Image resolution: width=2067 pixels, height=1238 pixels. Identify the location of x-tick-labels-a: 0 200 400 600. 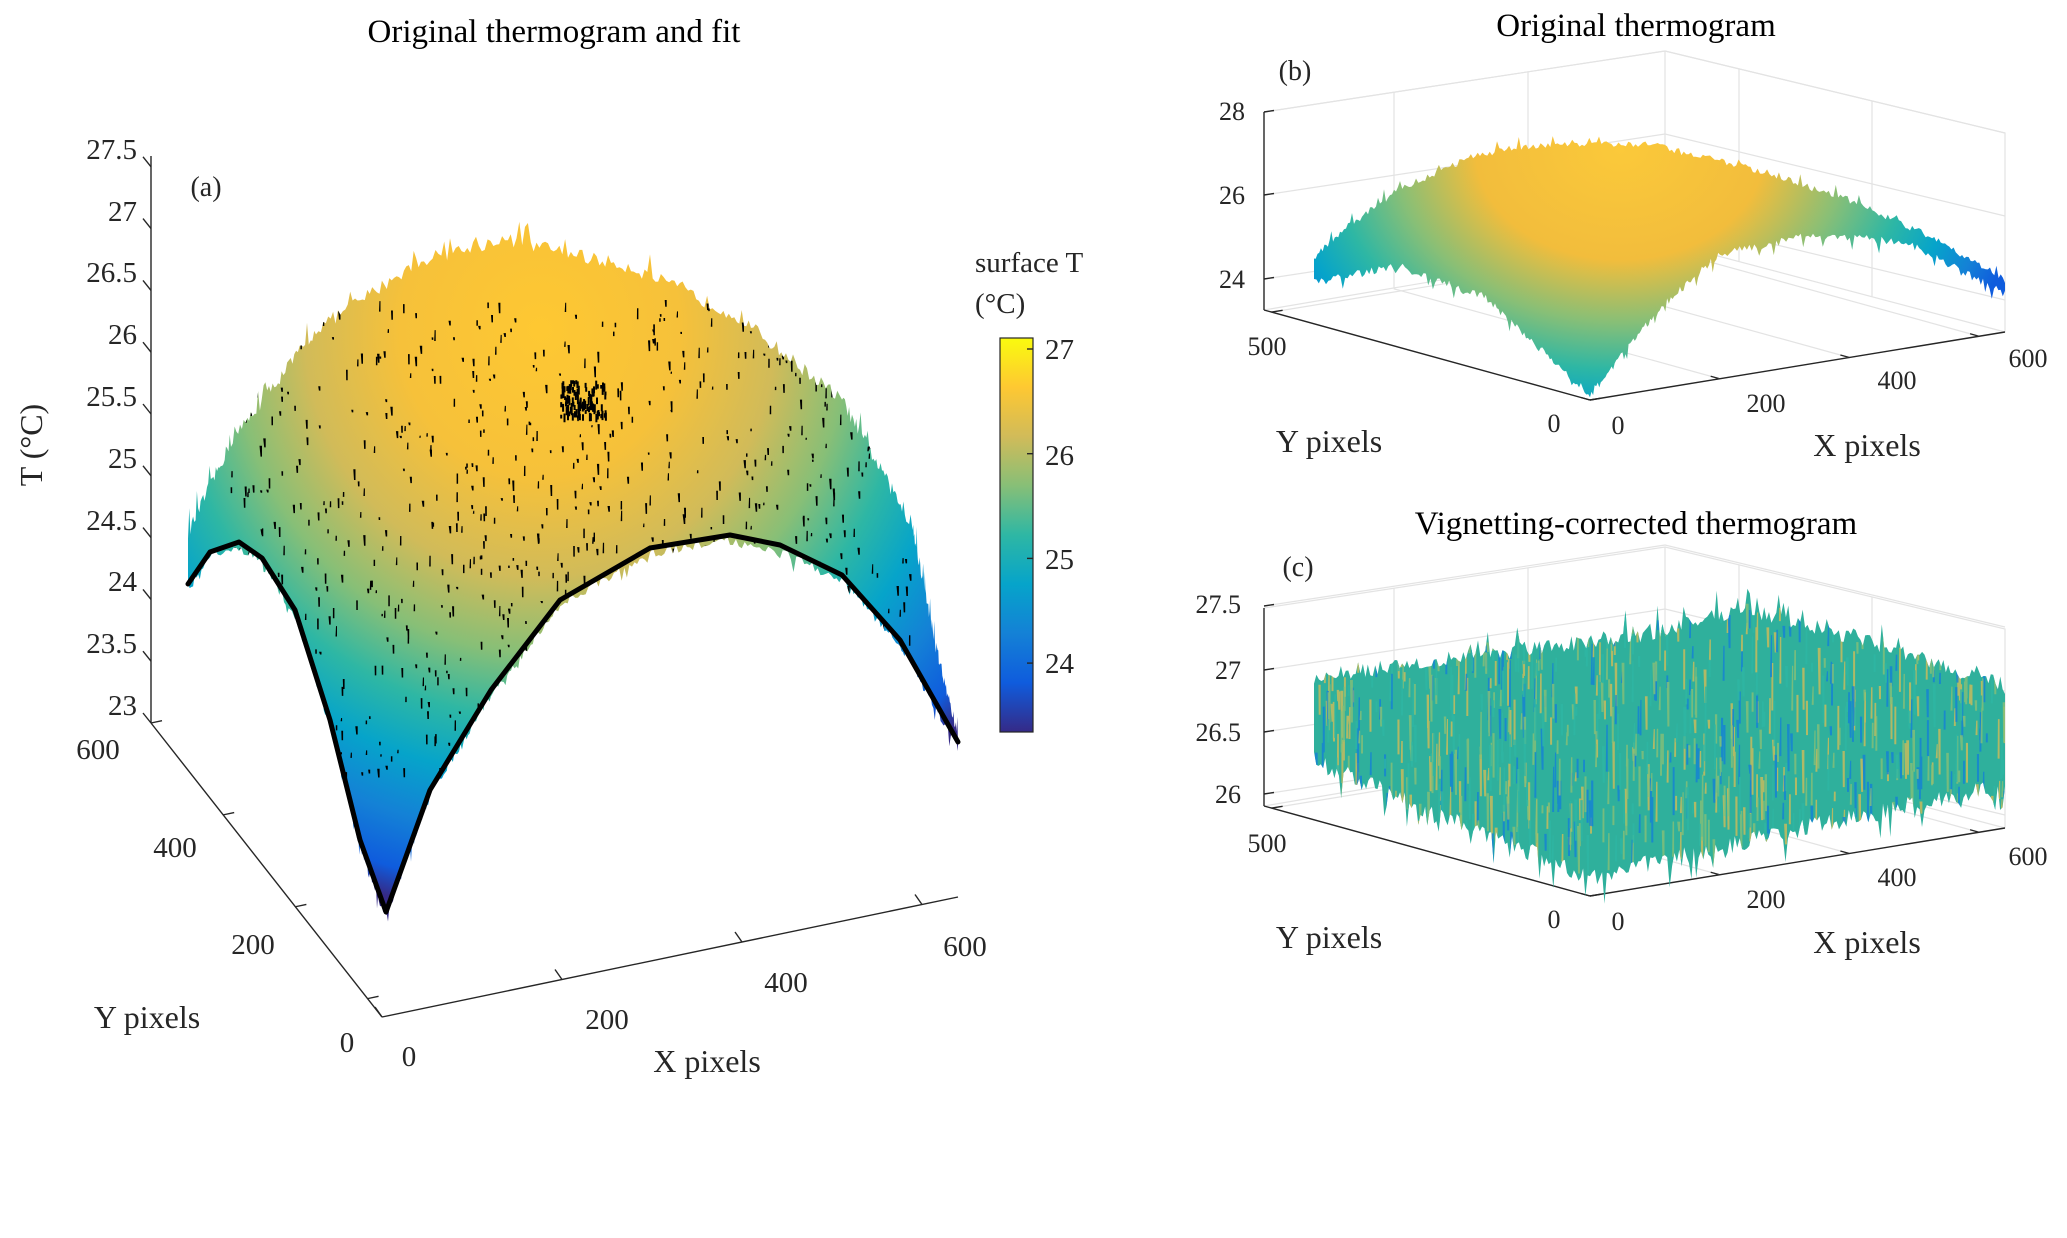
(694, 1002).